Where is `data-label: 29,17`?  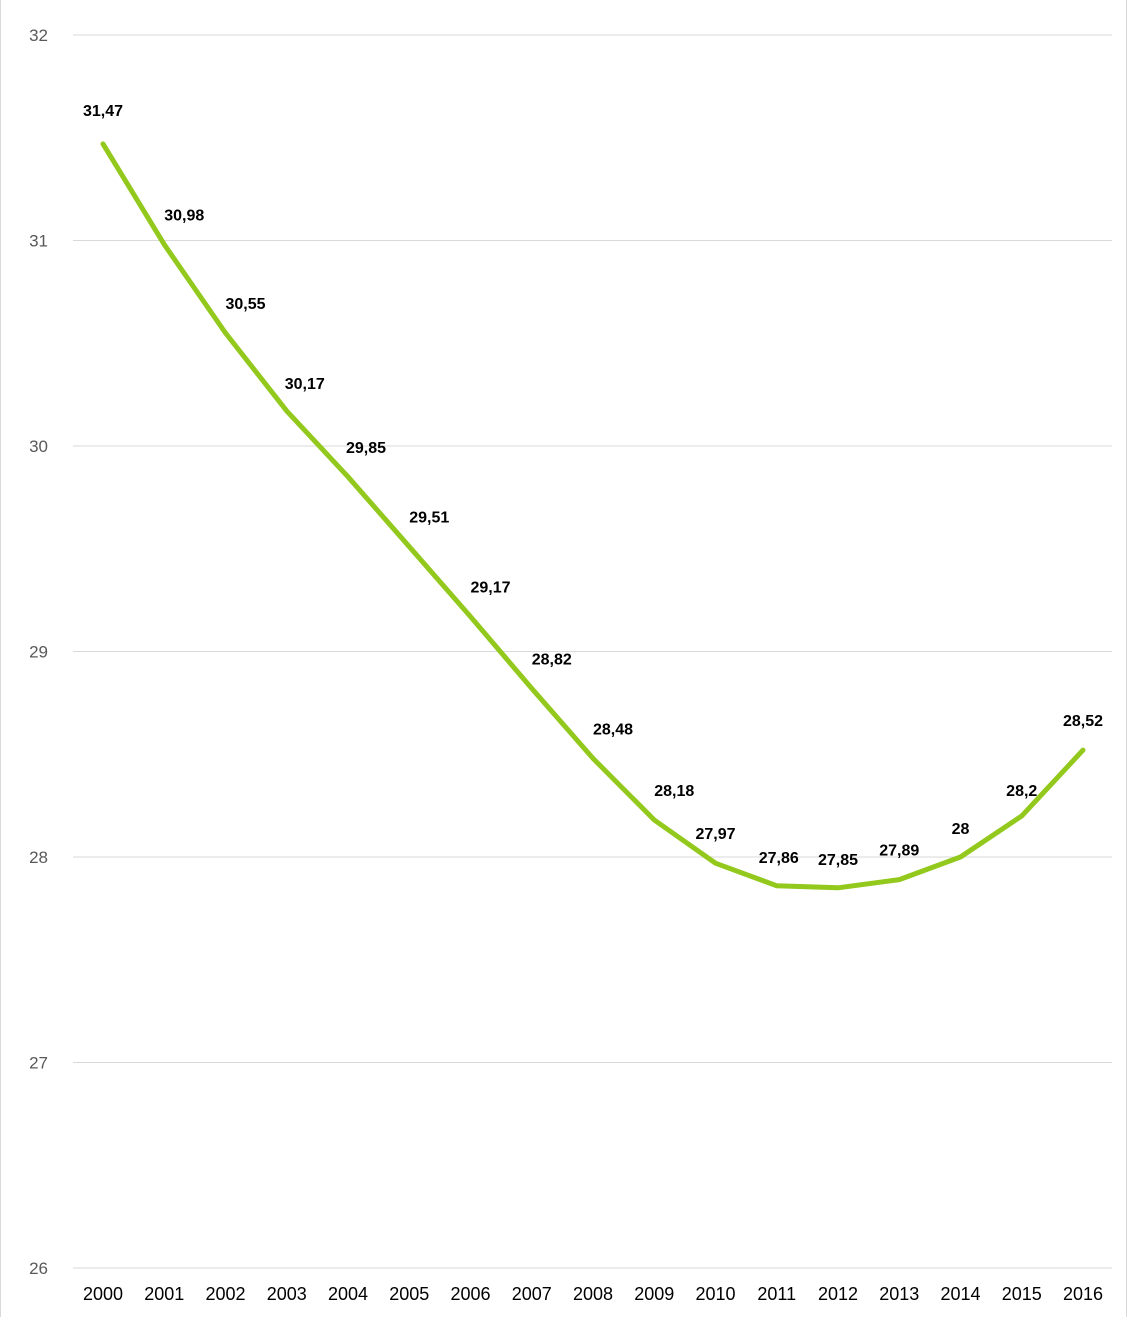
data-label: 29,17 is located at coordinates (490, 588).